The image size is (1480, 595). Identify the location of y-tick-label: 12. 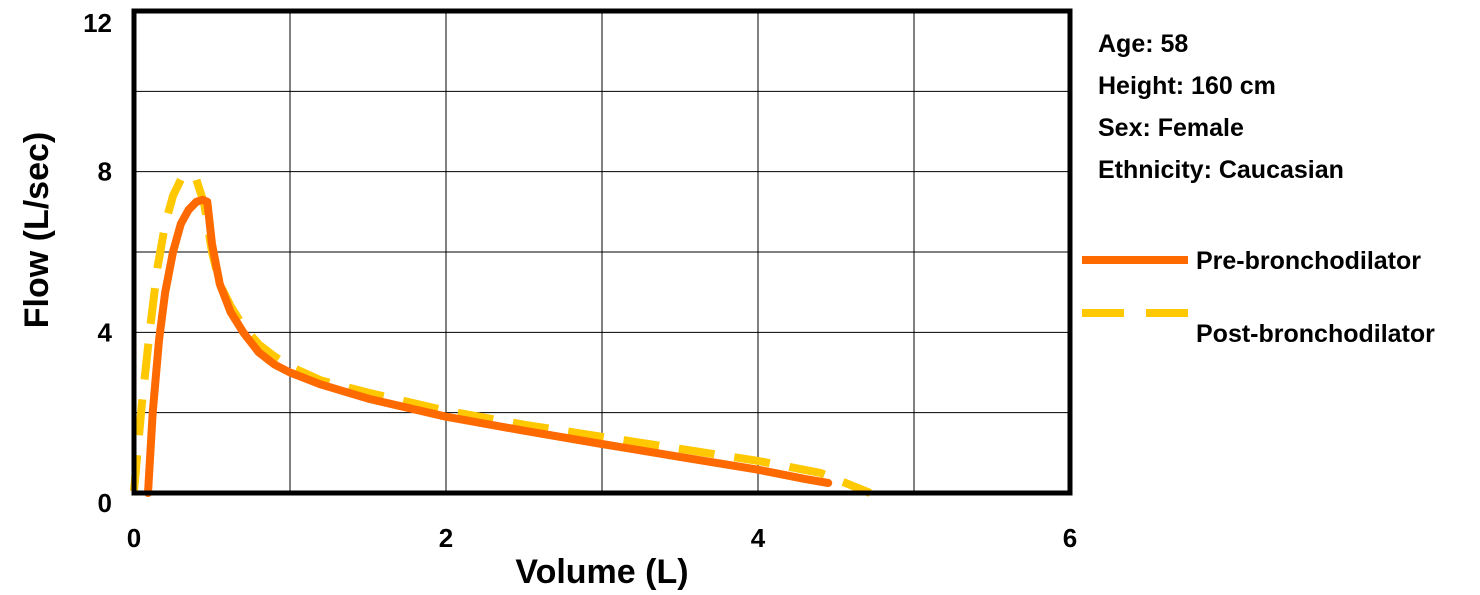
(97, 23).